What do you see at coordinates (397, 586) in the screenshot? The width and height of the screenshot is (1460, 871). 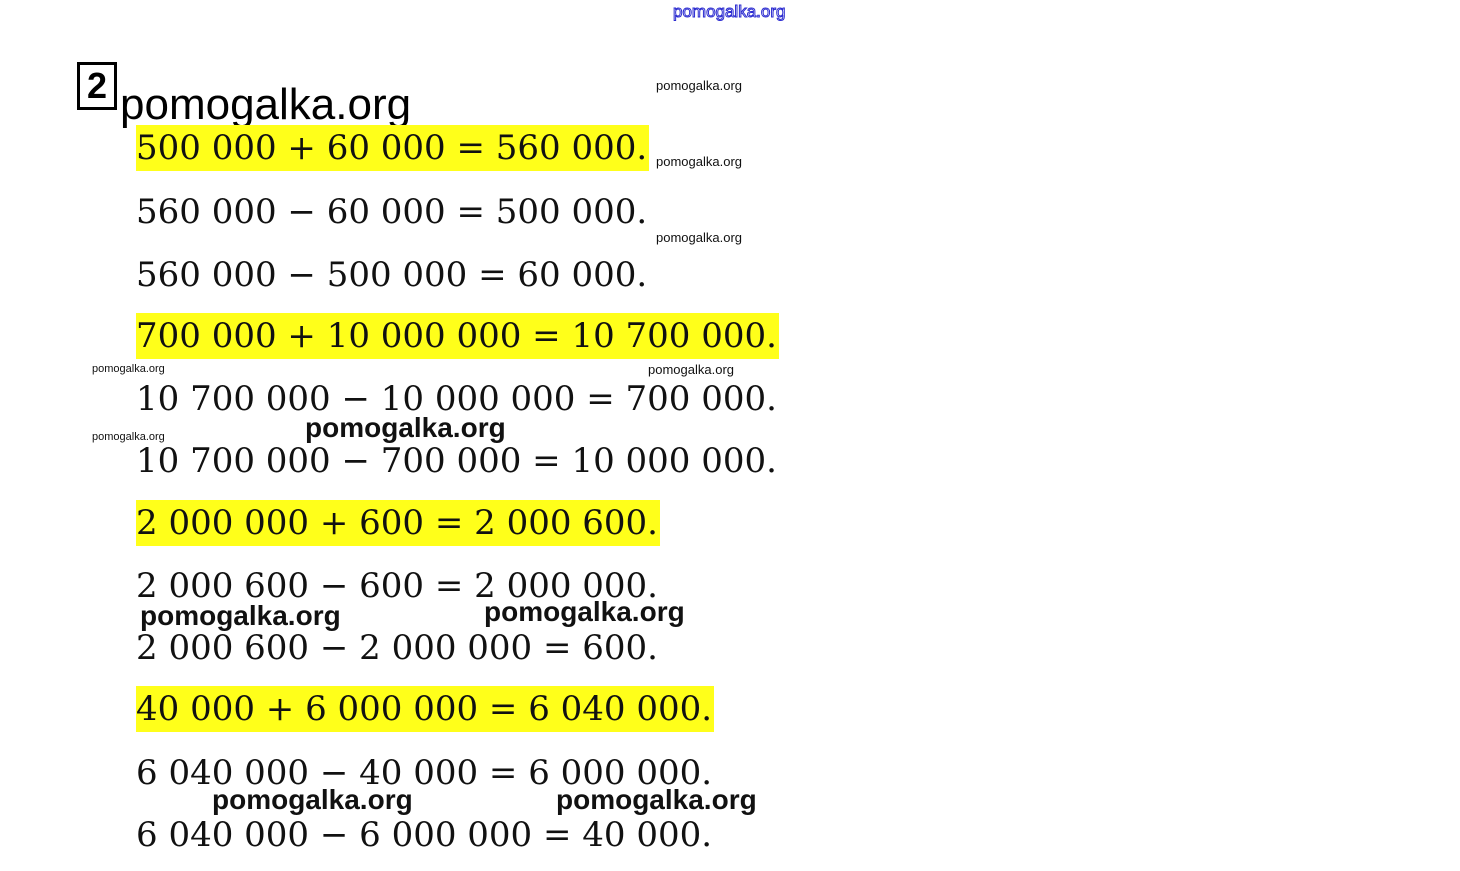 I see `equation-line: 2 000 600 − 600 = 2 000 000.` at bounding box center [397, 586].